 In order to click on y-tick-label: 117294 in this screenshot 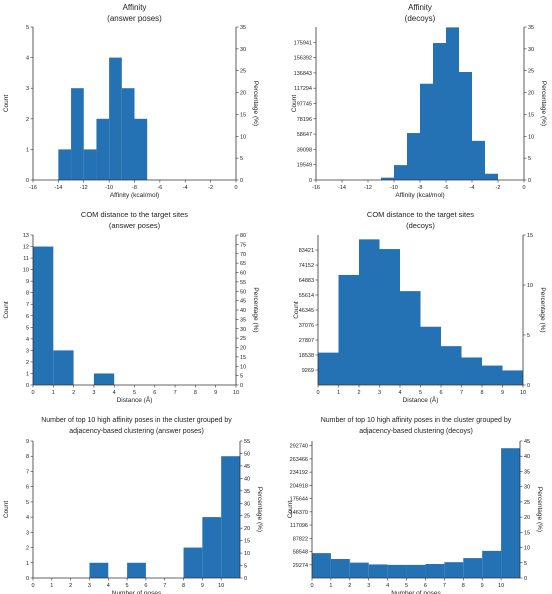, I will do `click(303, 89)`.